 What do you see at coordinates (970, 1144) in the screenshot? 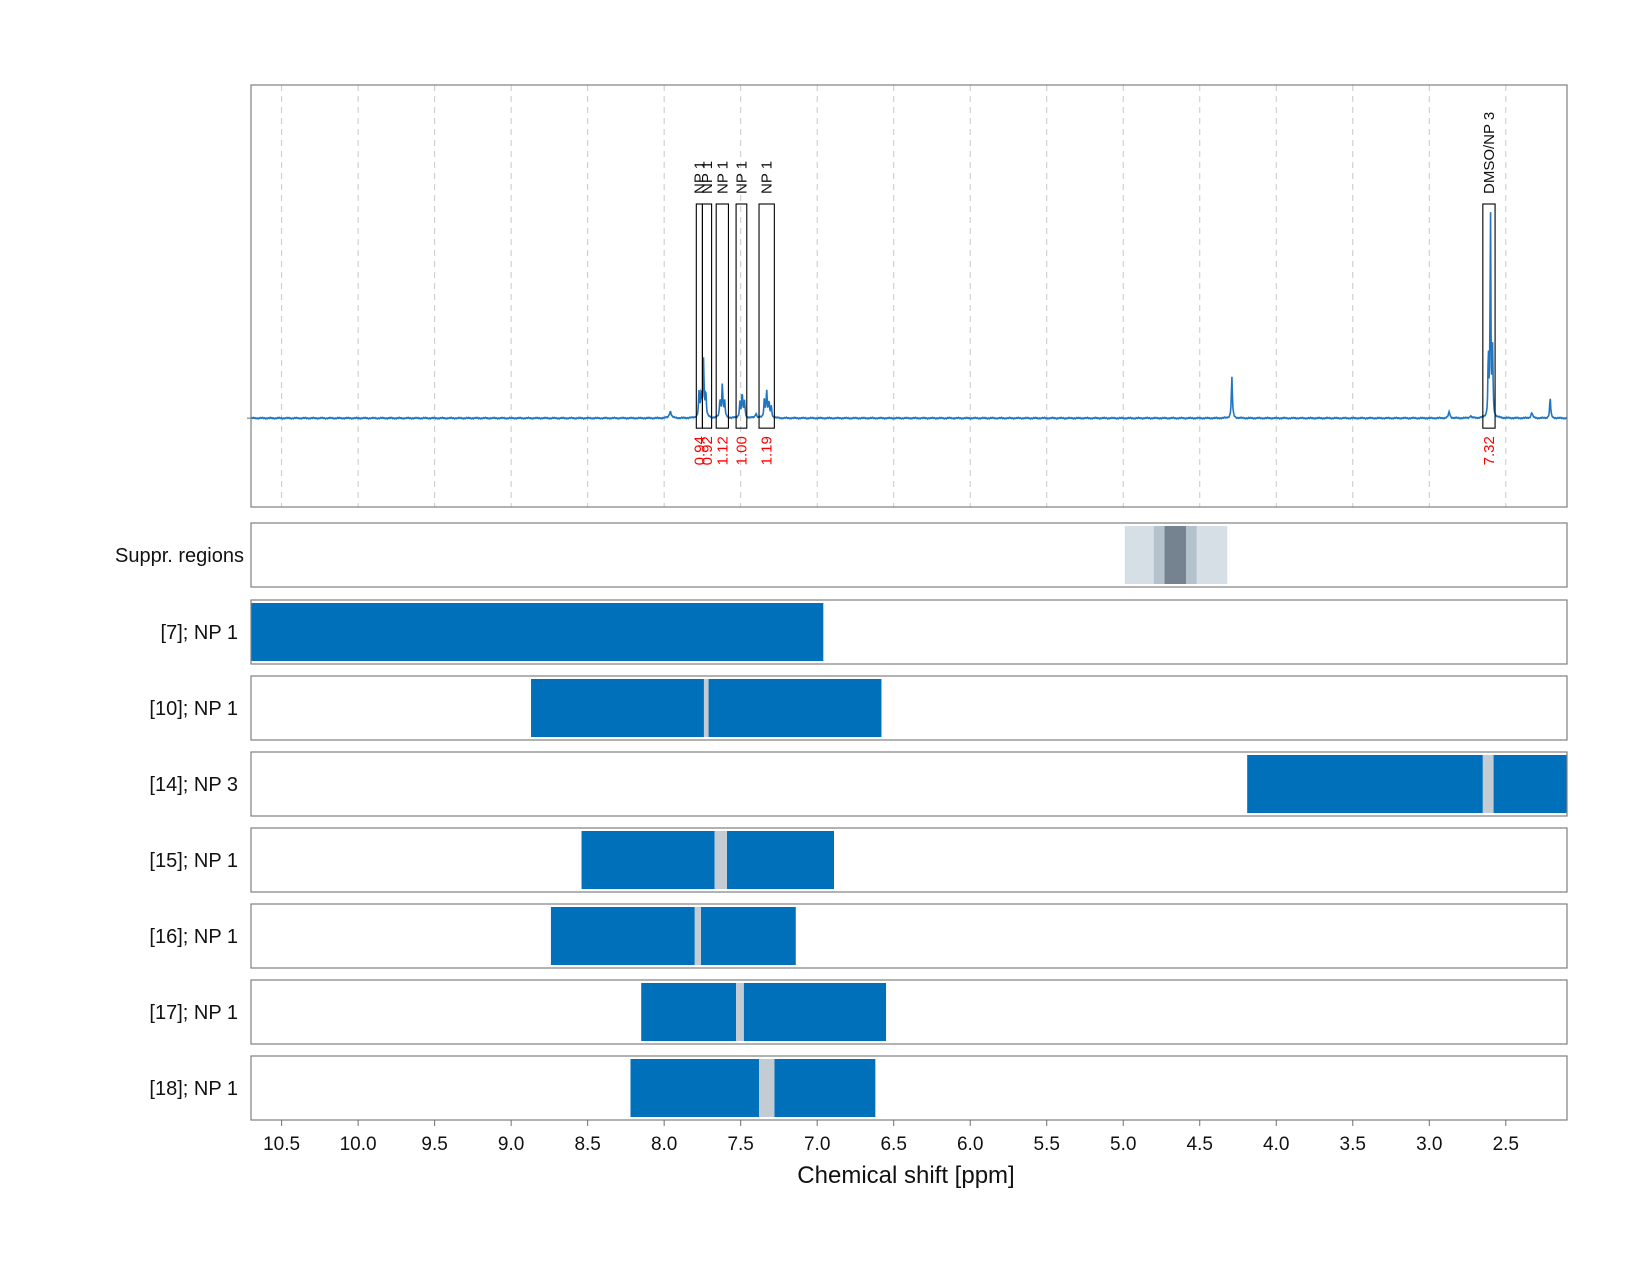
I see `x-tick-label: 6.0` at bounding box center [970, 1144].